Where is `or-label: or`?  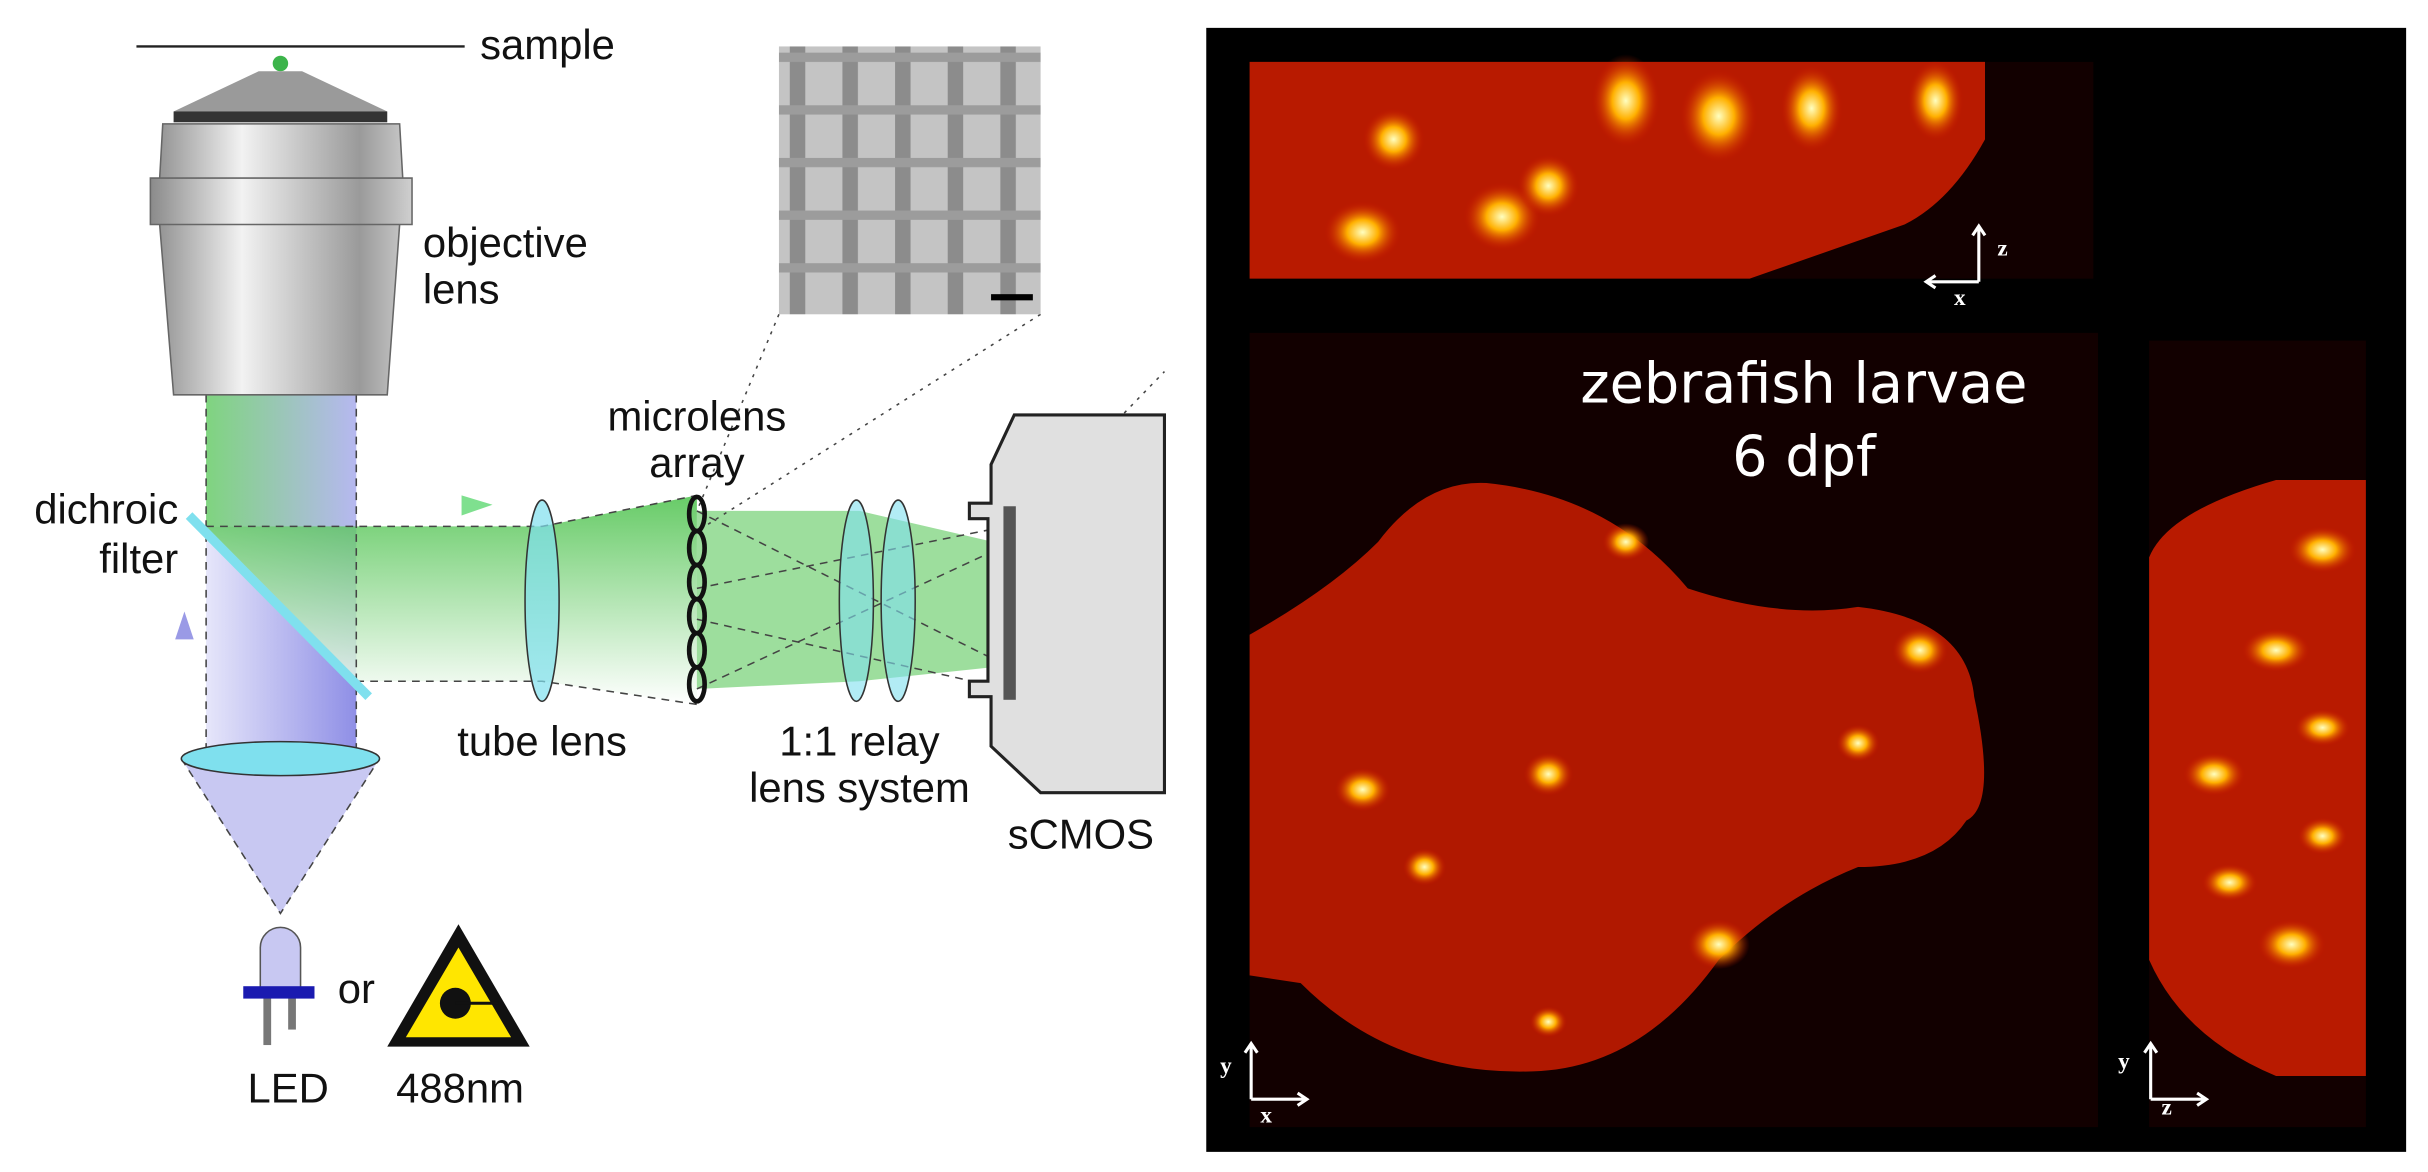 or-label: or is located at coordinates (356, 988).